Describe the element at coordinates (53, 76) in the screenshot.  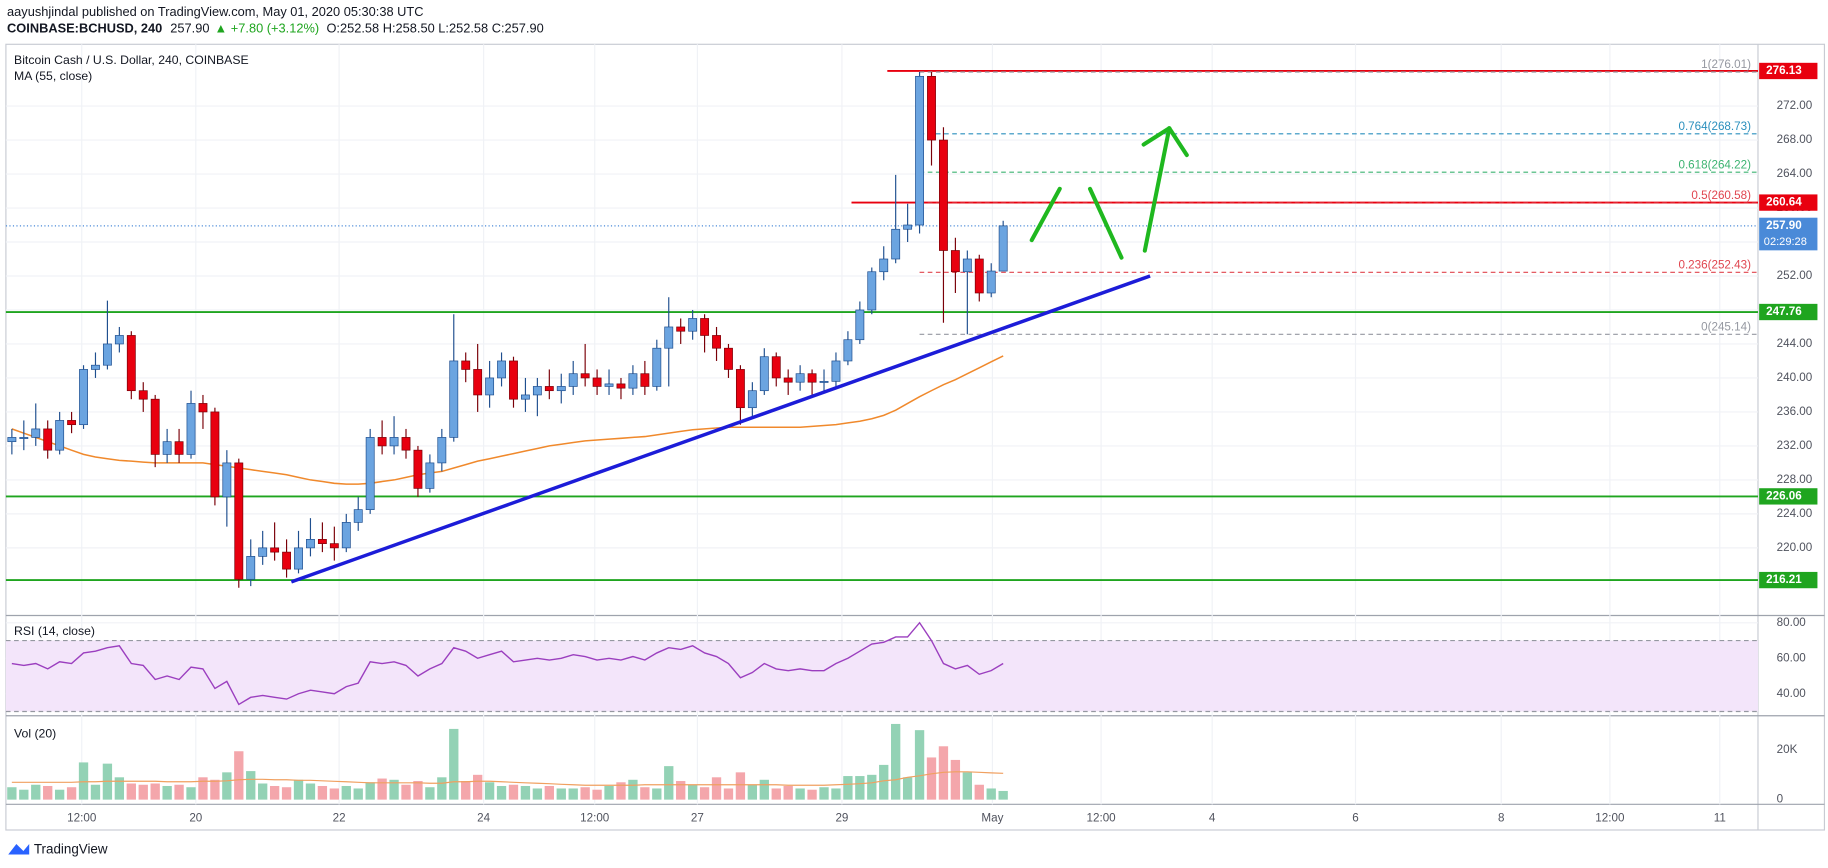
I see `ma-legend: MA (55, close)` at that location.